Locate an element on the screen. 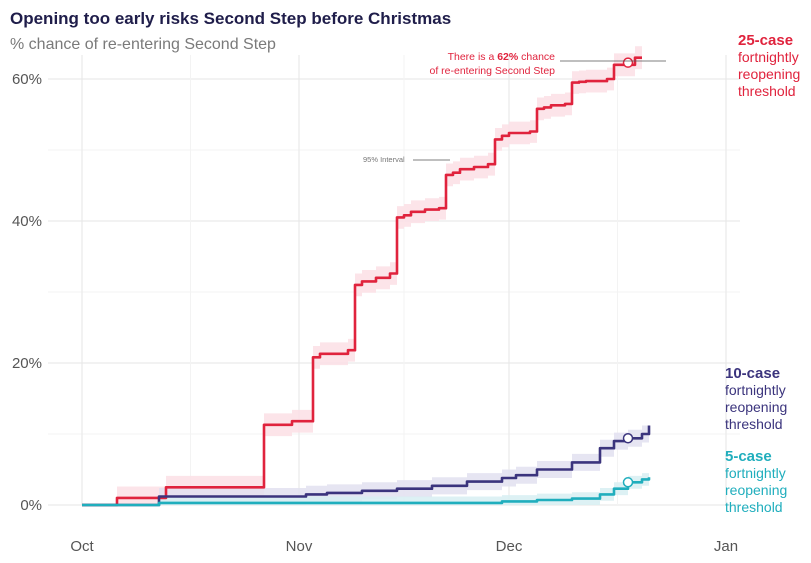 The image size is (811, 563). x-tick-label: Nov is located at coordinates (299, 546).